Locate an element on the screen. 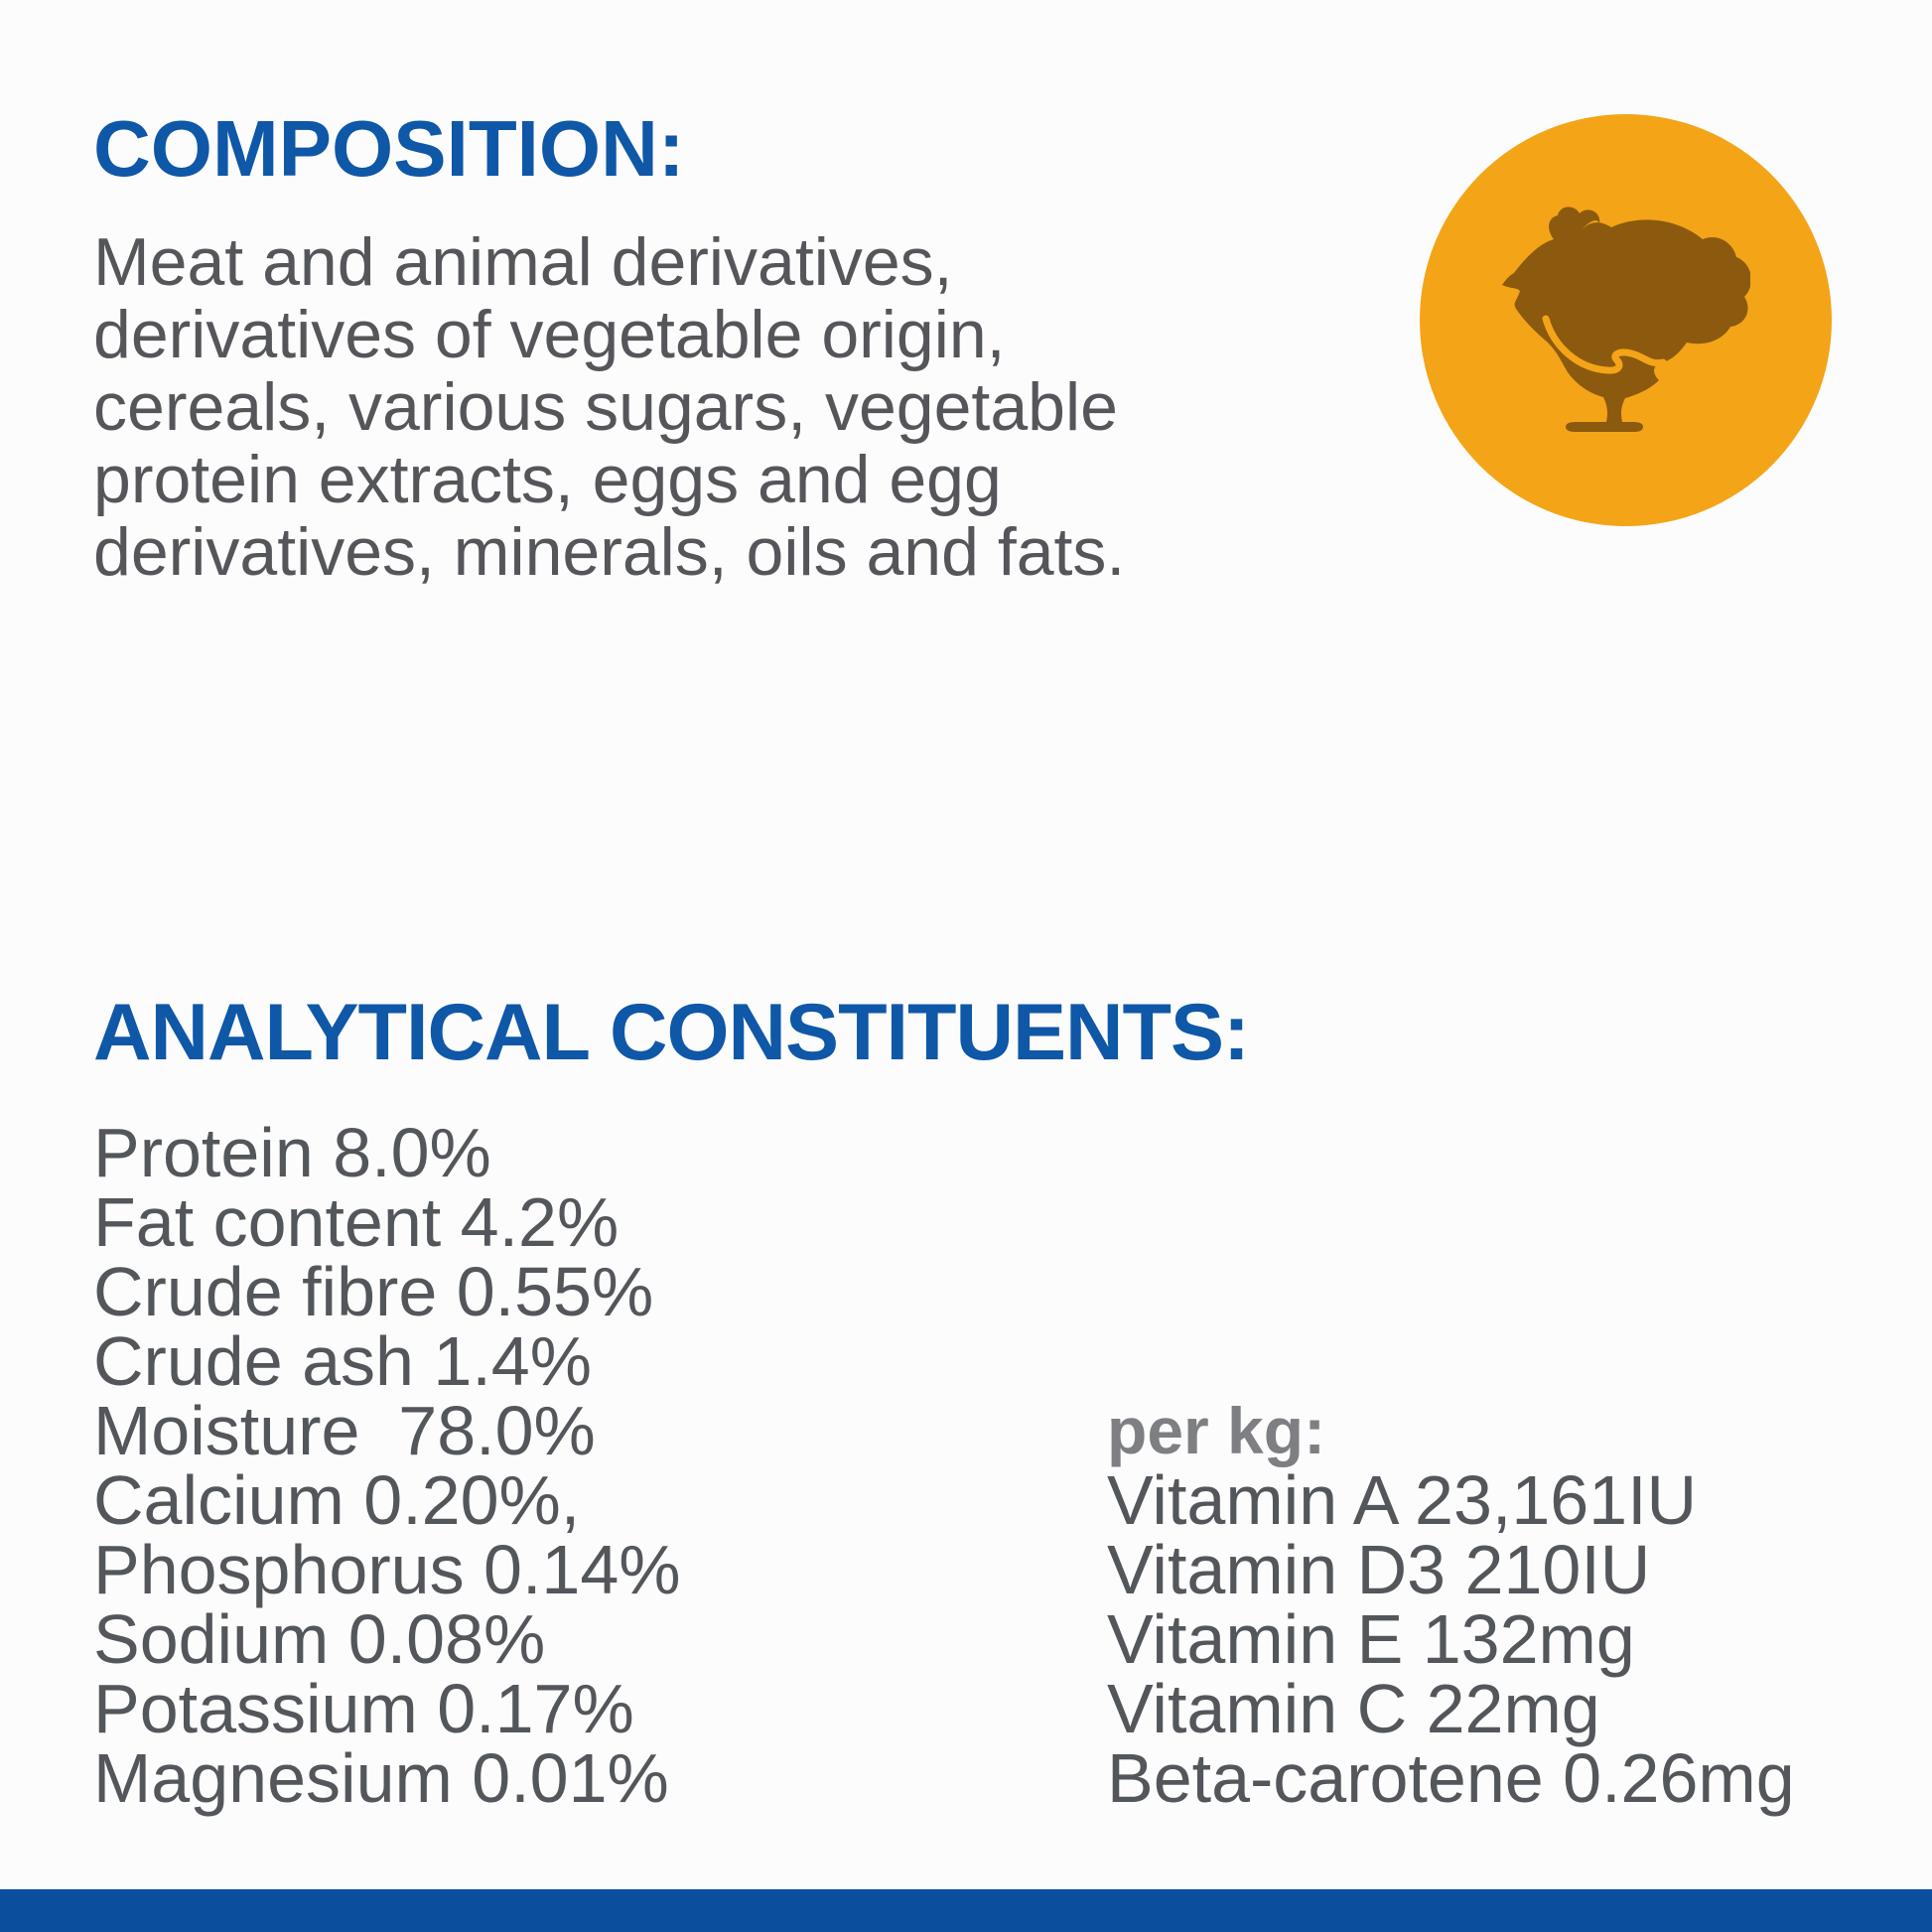  composition-line: cereals, various sugars, vegetable is located at coordinates (605, 407).